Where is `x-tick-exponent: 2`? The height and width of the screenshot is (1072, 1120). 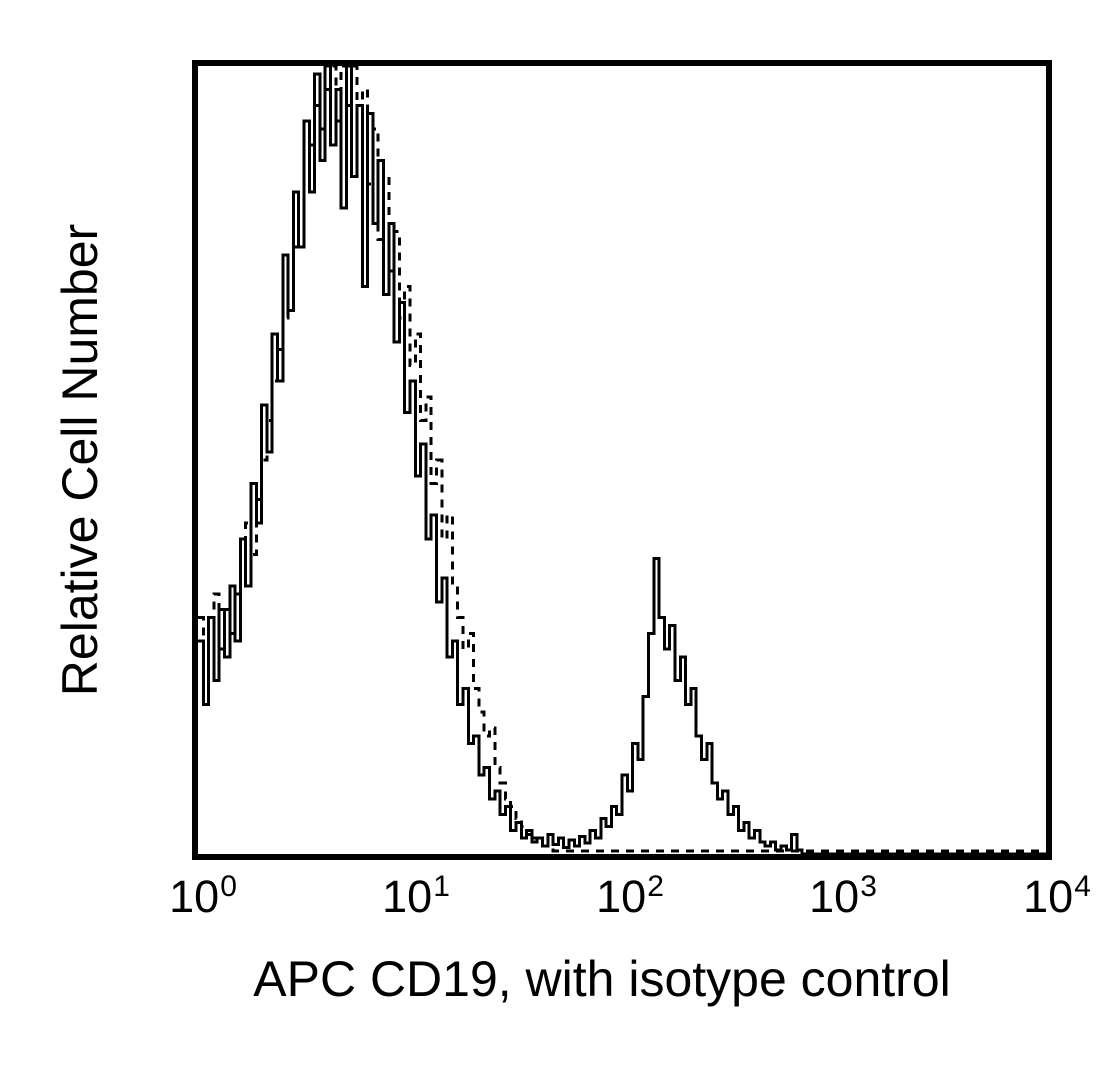
x-tick-exponent: 2 is located at coordinates (655, 886).